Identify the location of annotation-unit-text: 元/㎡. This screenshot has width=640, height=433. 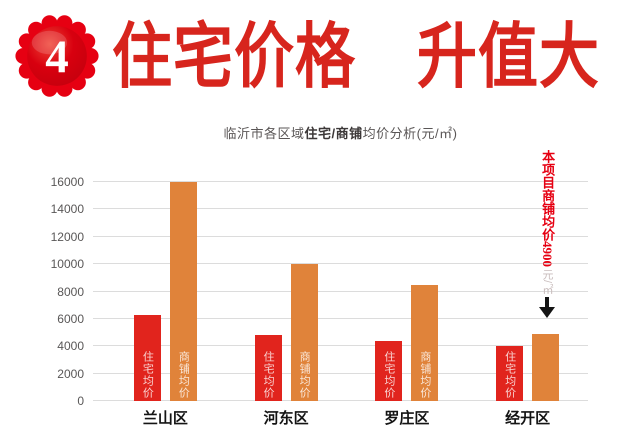
(547, 282).